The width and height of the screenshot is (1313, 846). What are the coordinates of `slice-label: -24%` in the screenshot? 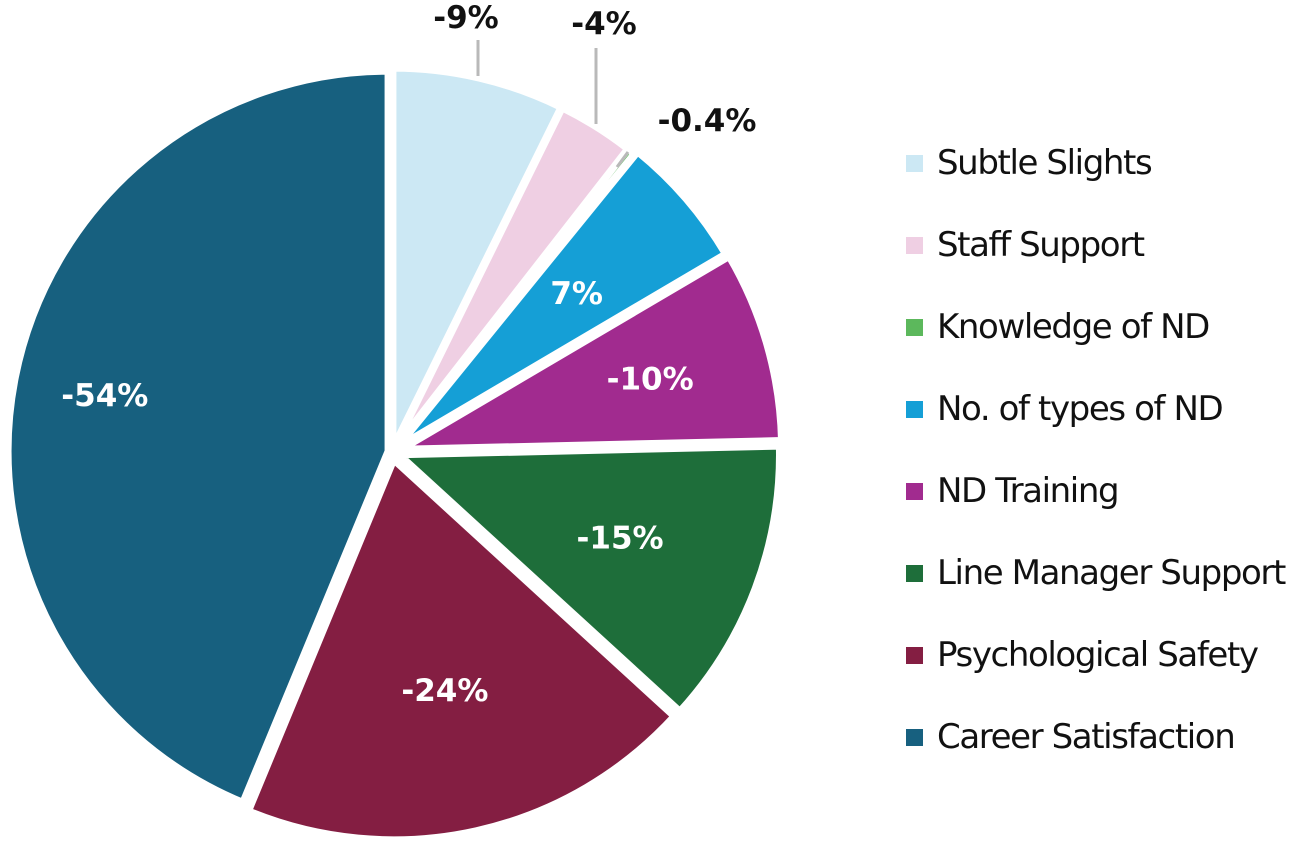 It's located at (444, 691).